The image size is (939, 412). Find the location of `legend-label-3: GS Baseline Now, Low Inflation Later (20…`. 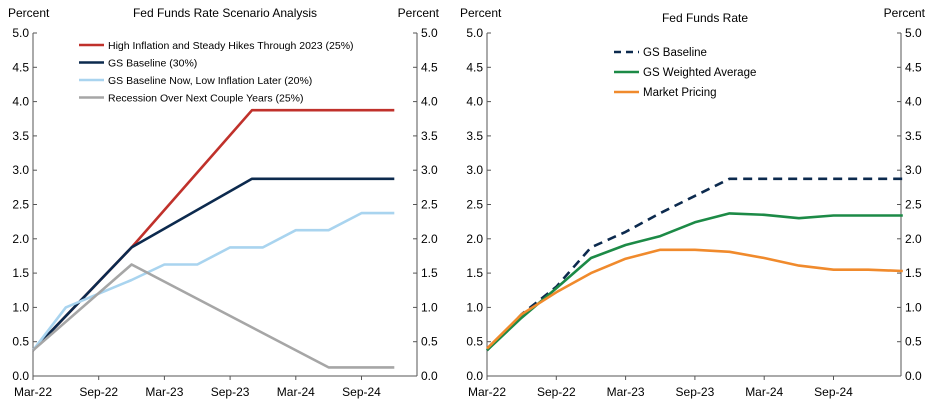

legend-label-3: GS Baseline Now, Low Inflation Later (20… is located at coordinates (210, 81).